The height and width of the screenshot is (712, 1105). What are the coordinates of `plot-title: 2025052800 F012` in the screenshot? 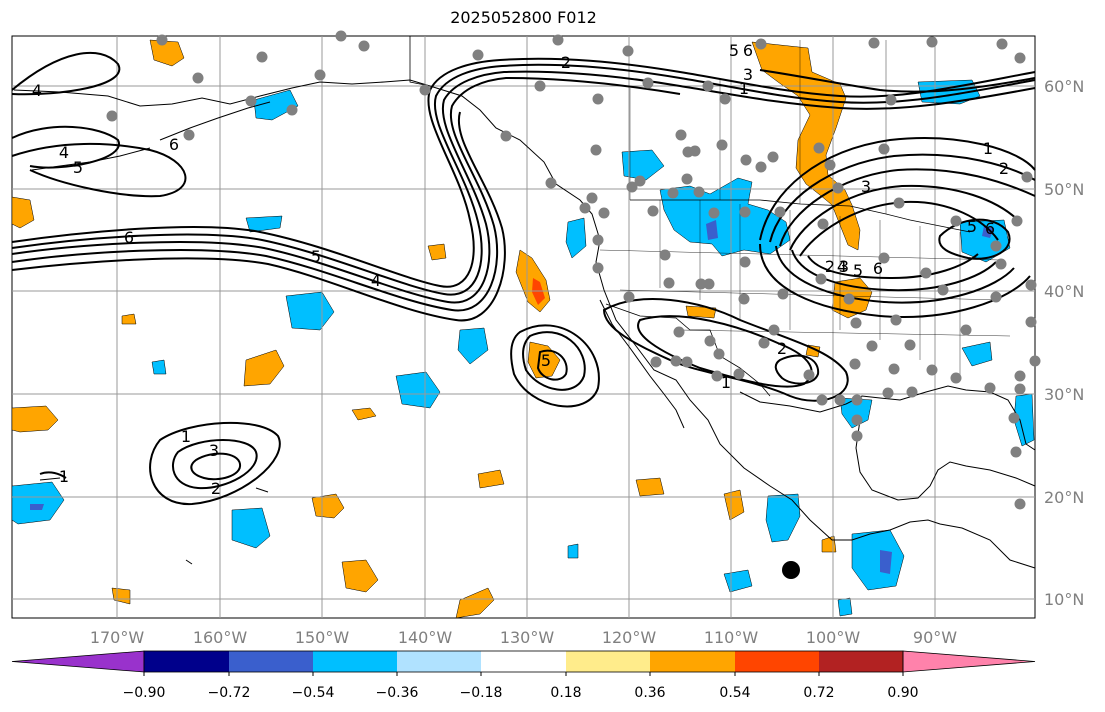 It's located at (523, 17).